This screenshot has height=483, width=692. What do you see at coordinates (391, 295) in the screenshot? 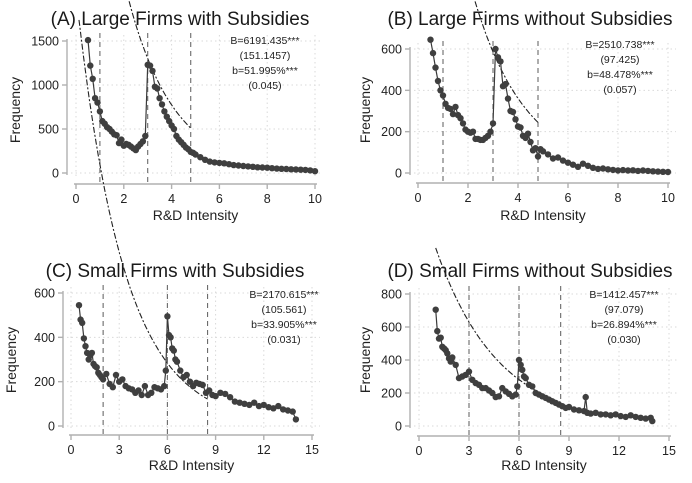
I see `y-tick-label: 800` at bounding box center [391, 295].